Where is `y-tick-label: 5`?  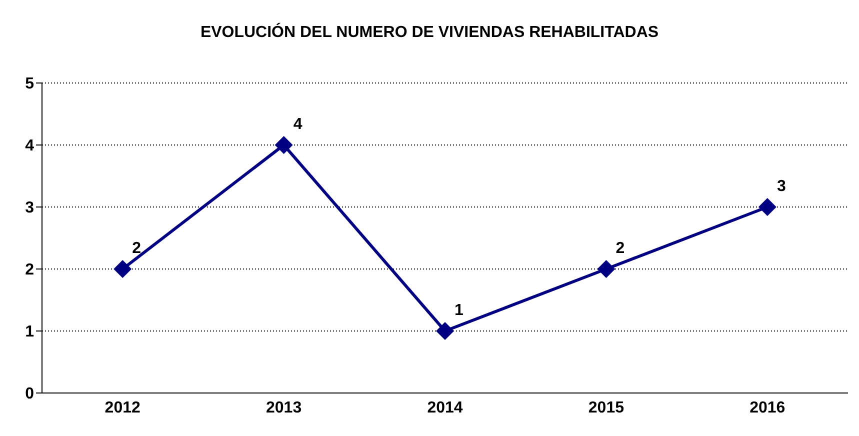
y-tick-label: 5 is located at coordinates (29, 84).